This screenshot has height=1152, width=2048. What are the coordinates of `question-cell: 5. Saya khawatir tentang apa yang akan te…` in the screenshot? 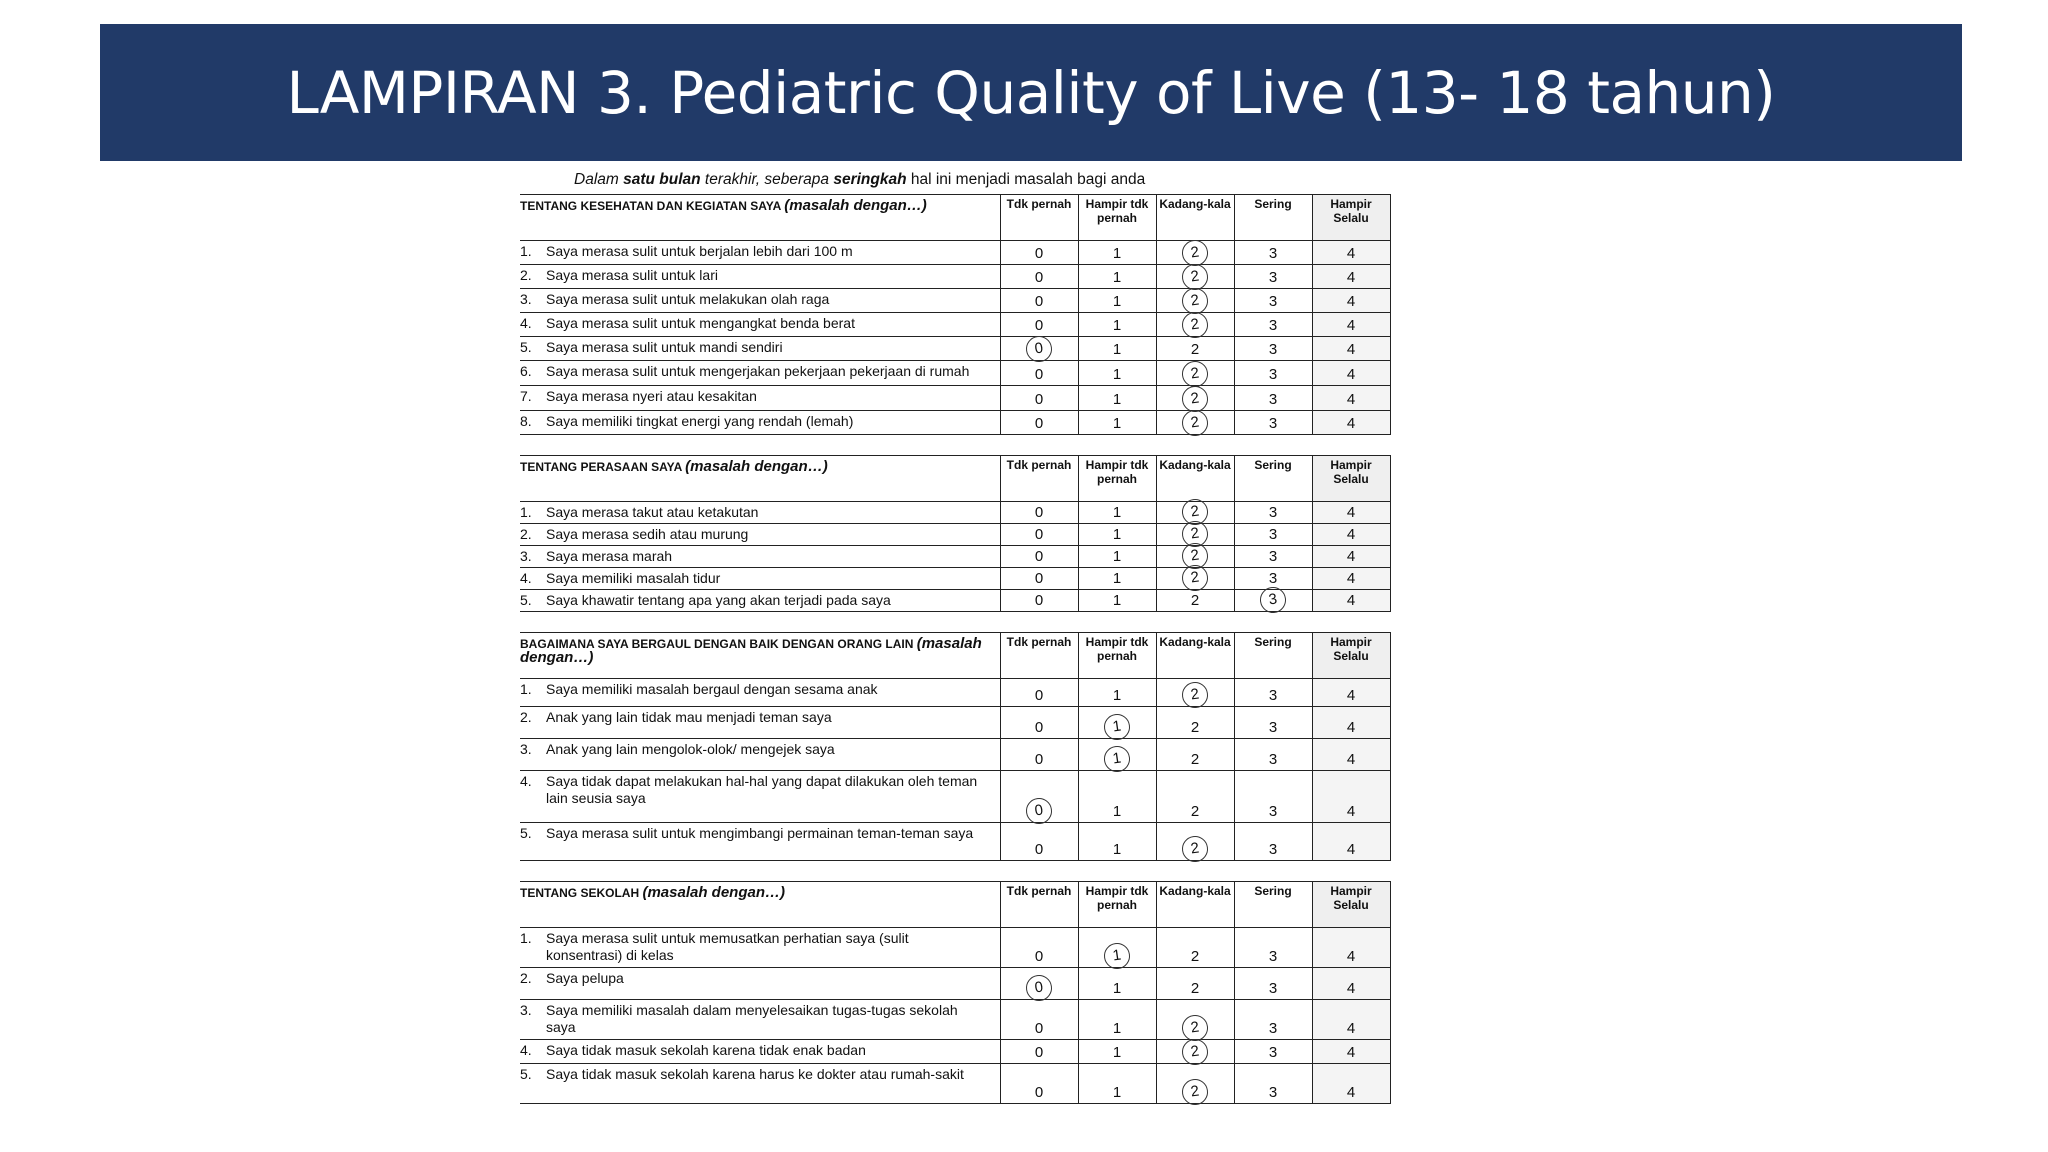 It's located at (760, 600).